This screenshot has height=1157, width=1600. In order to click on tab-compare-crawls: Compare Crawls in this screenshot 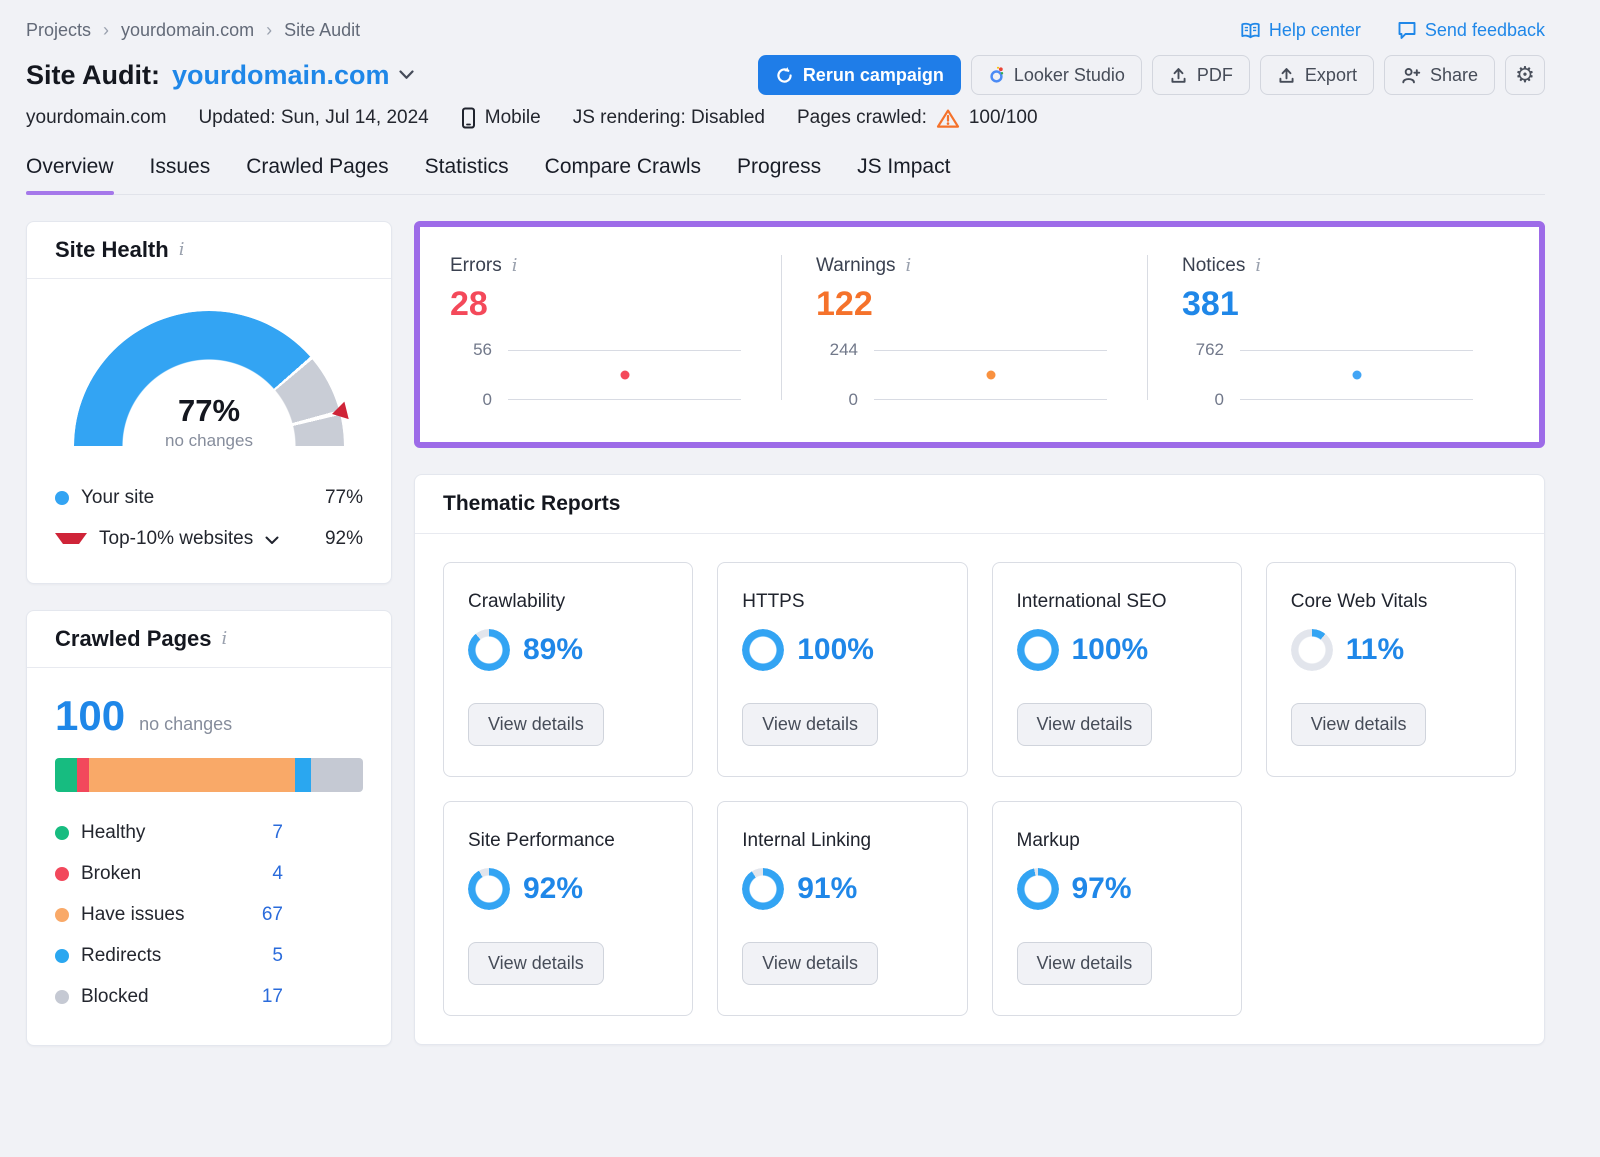, I will do `click(623, 166)`.